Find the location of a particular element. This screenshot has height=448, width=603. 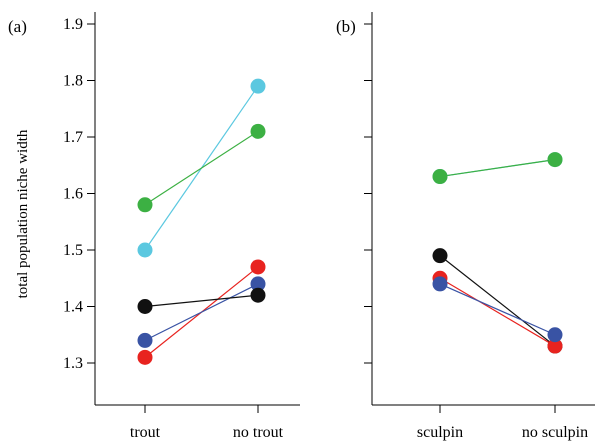

x-tick-label: no sculpin is located at coordinates (555, 432).